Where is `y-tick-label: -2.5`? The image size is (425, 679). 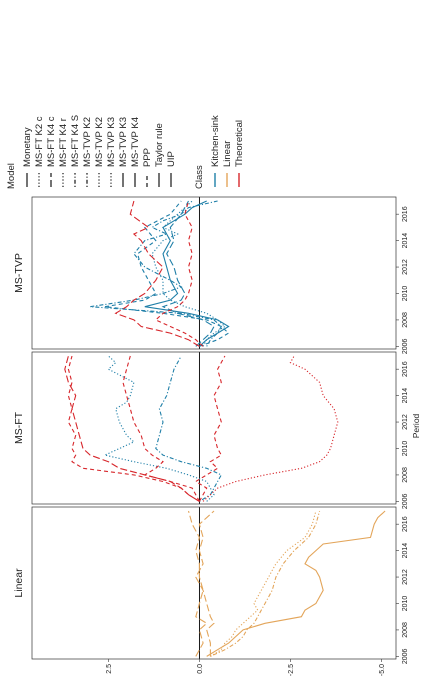 y-tick-label: -2.5 is located at coordinates (291, 670).